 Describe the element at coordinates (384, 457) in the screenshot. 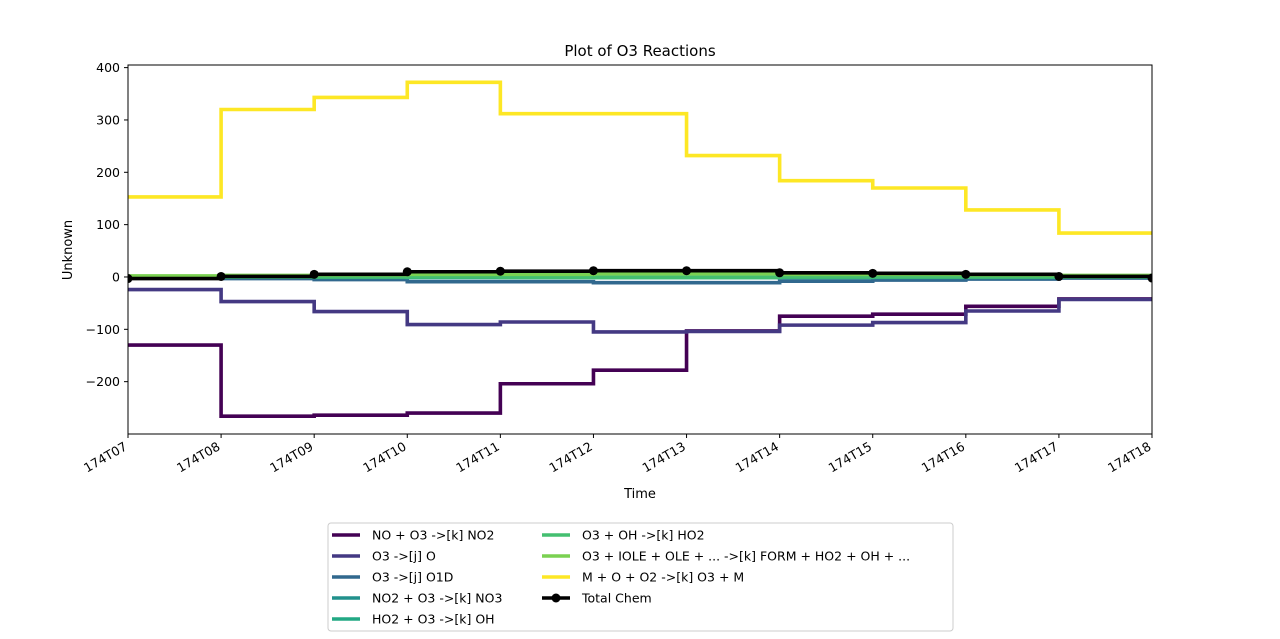

I see `x-tick-label: 174T10` at that location.